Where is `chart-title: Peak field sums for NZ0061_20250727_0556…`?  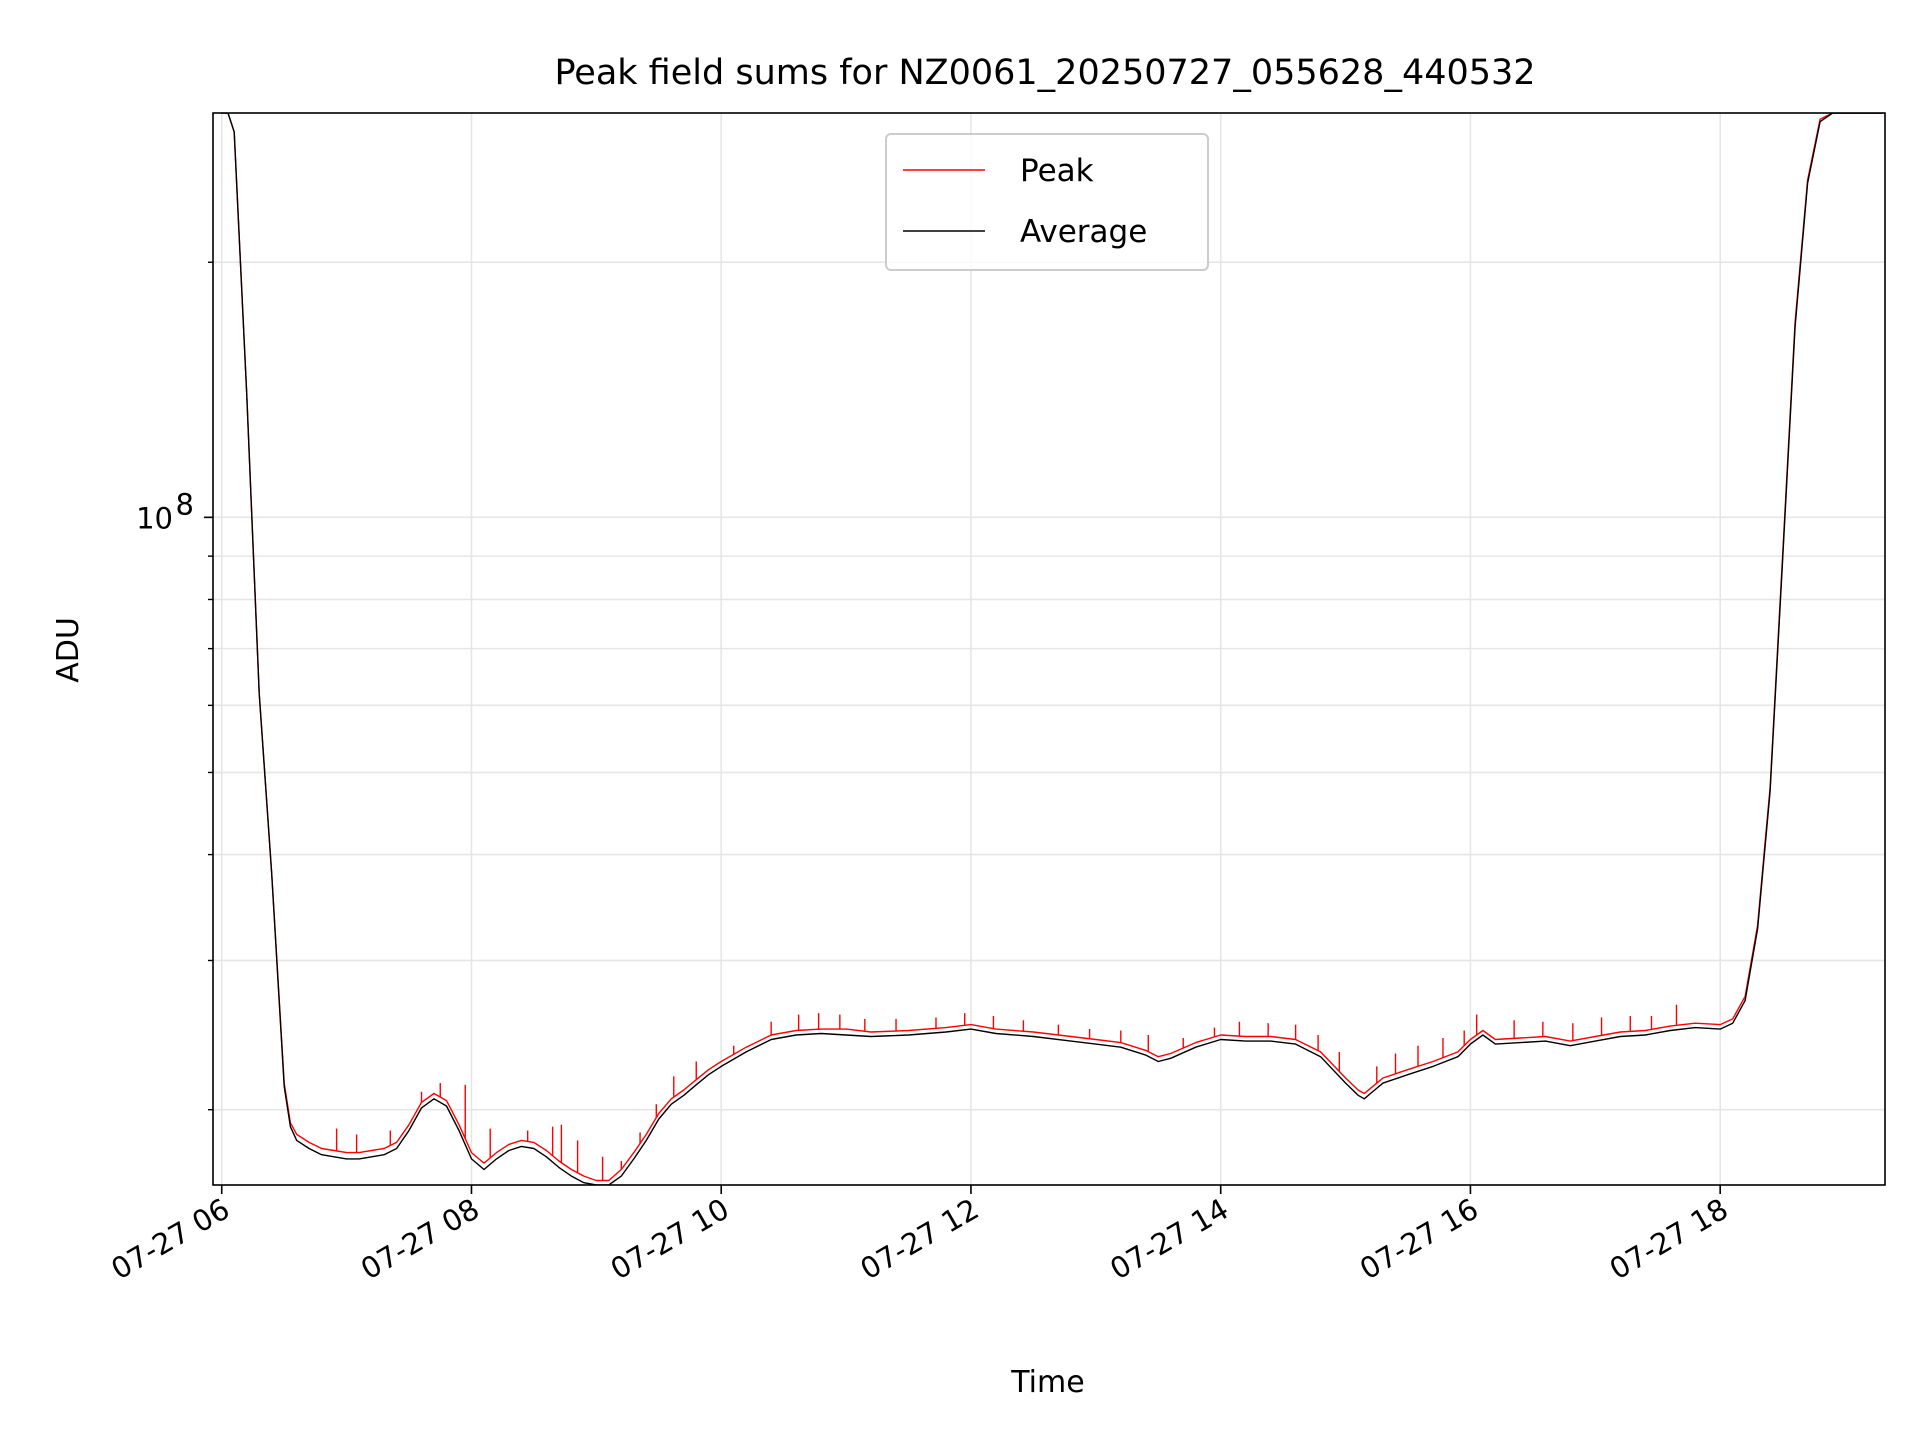
chart-title: Peak field sums for NZ0061_20250727_0556… is located at coordinates (1044, 73).